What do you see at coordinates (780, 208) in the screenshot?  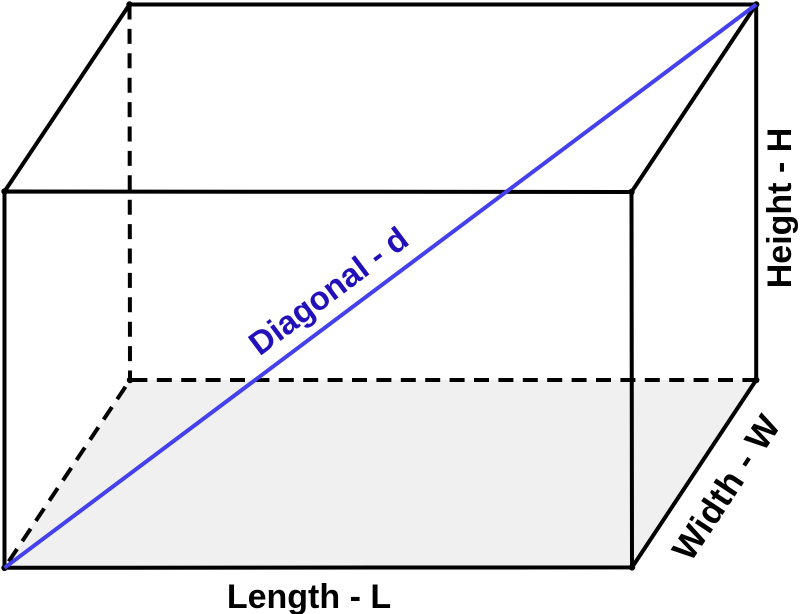 I see `svg-text: Height - H` at bounding box center [780, 208].